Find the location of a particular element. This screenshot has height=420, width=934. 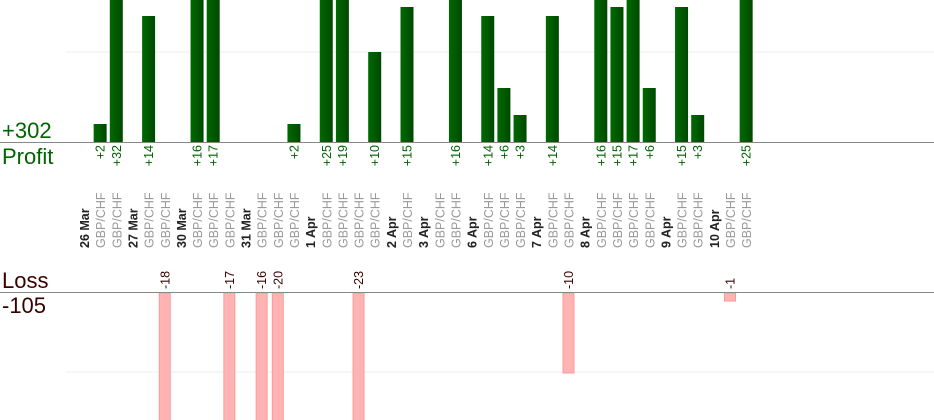

date-label: 30 Mar is located at coordinates (182, 228).